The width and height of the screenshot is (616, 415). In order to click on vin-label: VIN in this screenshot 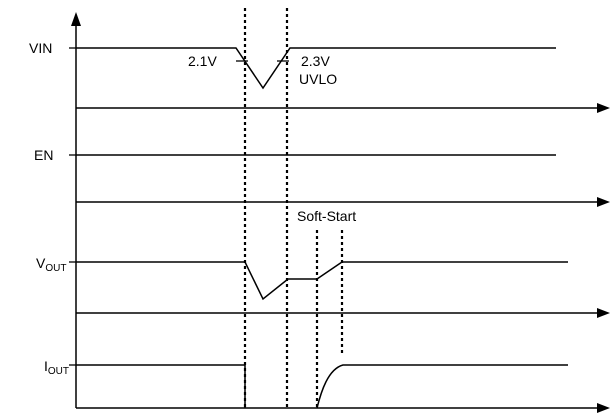, I will do `click(40, 48)`.